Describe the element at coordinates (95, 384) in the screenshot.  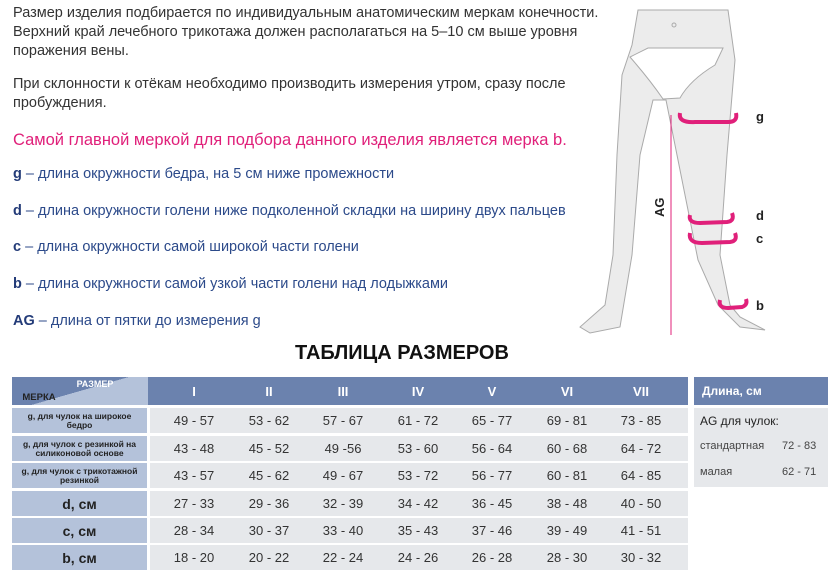
I see `corner-size-label: РАЗМЕР` at that location.